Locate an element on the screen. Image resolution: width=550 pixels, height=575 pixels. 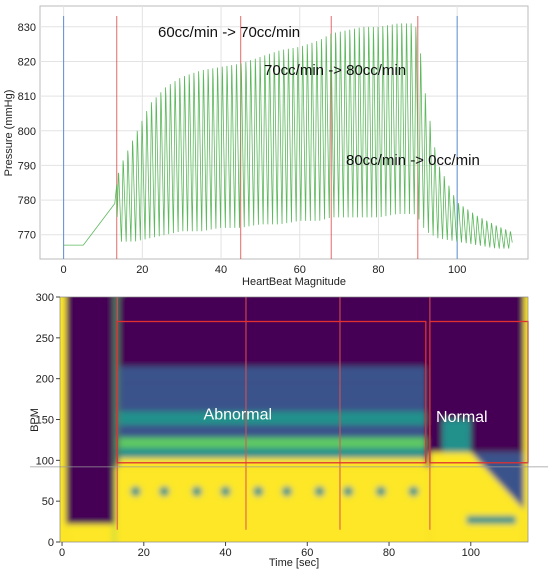
heatmap-main-low is located at coordinates (272, 504).